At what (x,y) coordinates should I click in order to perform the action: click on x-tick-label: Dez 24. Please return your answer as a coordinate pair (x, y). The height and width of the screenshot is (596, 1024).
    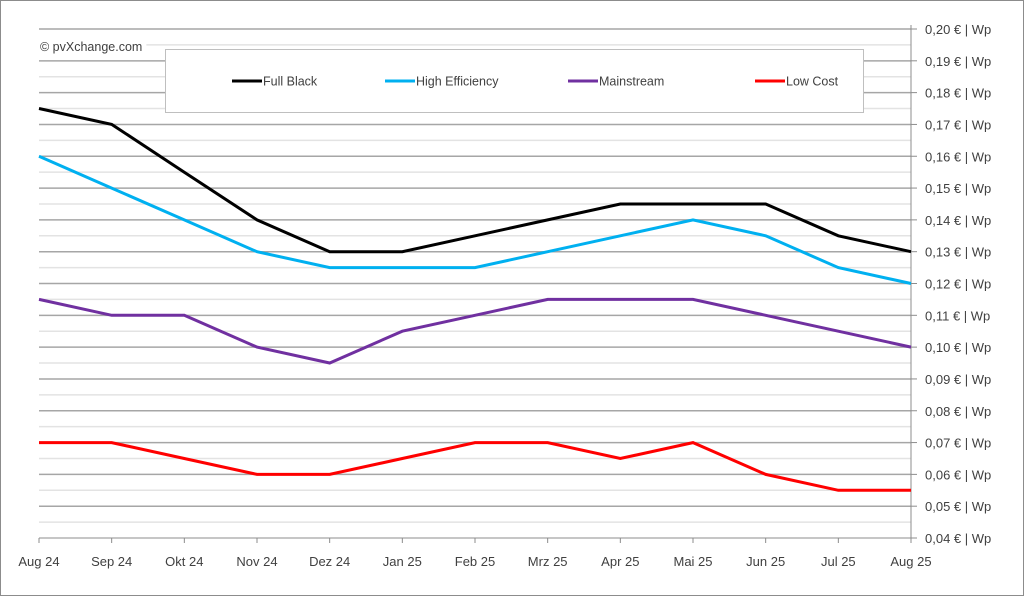
    Looking at the image, I should click on (329, 561).